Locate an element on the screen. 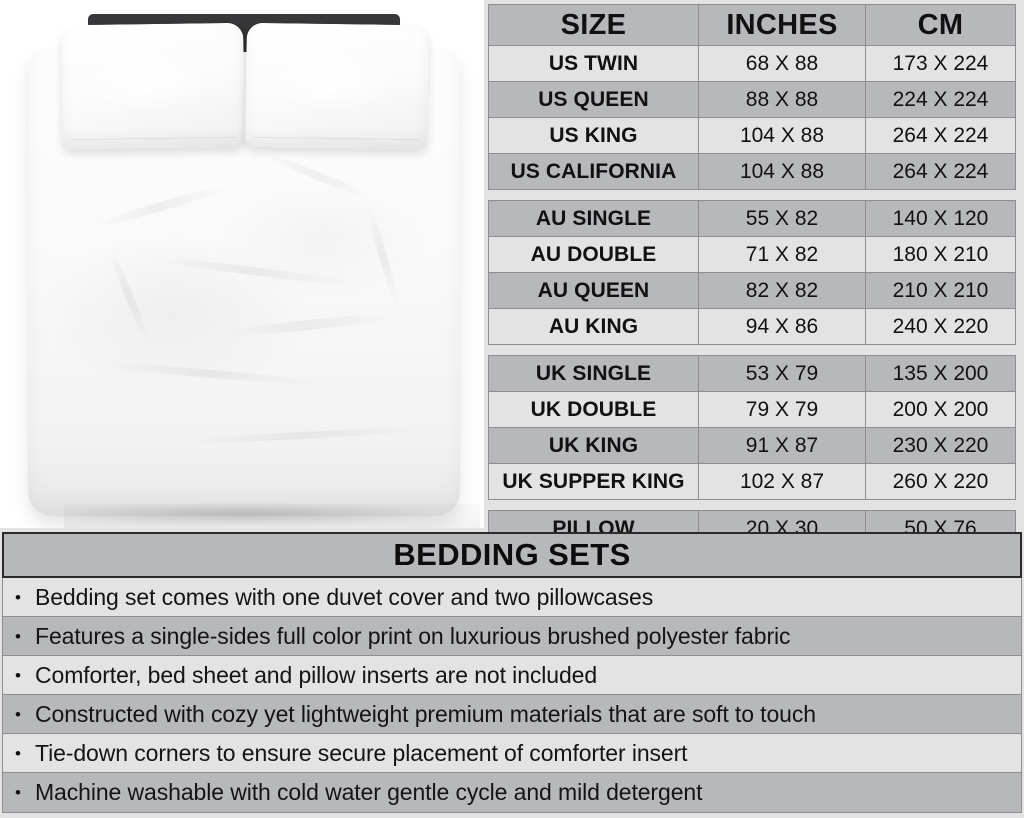  table-row: US QUEEN 88 X 88 224 X 224 is located at coordinates (752, 99).